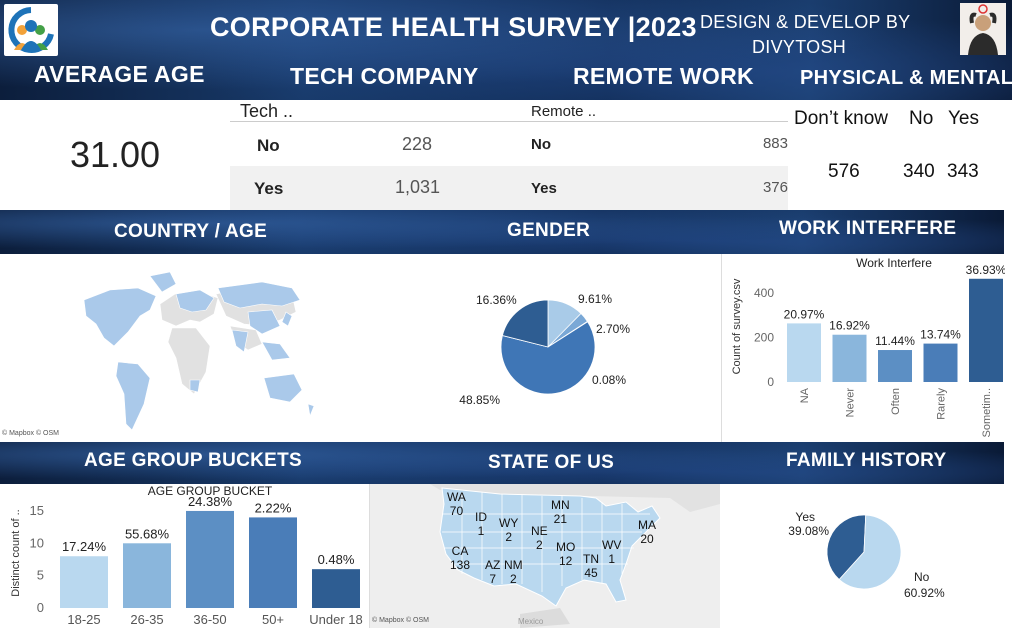  I want to click on physical-mental-heading: PHYSICAL & MENTAL, so click(906, 78).